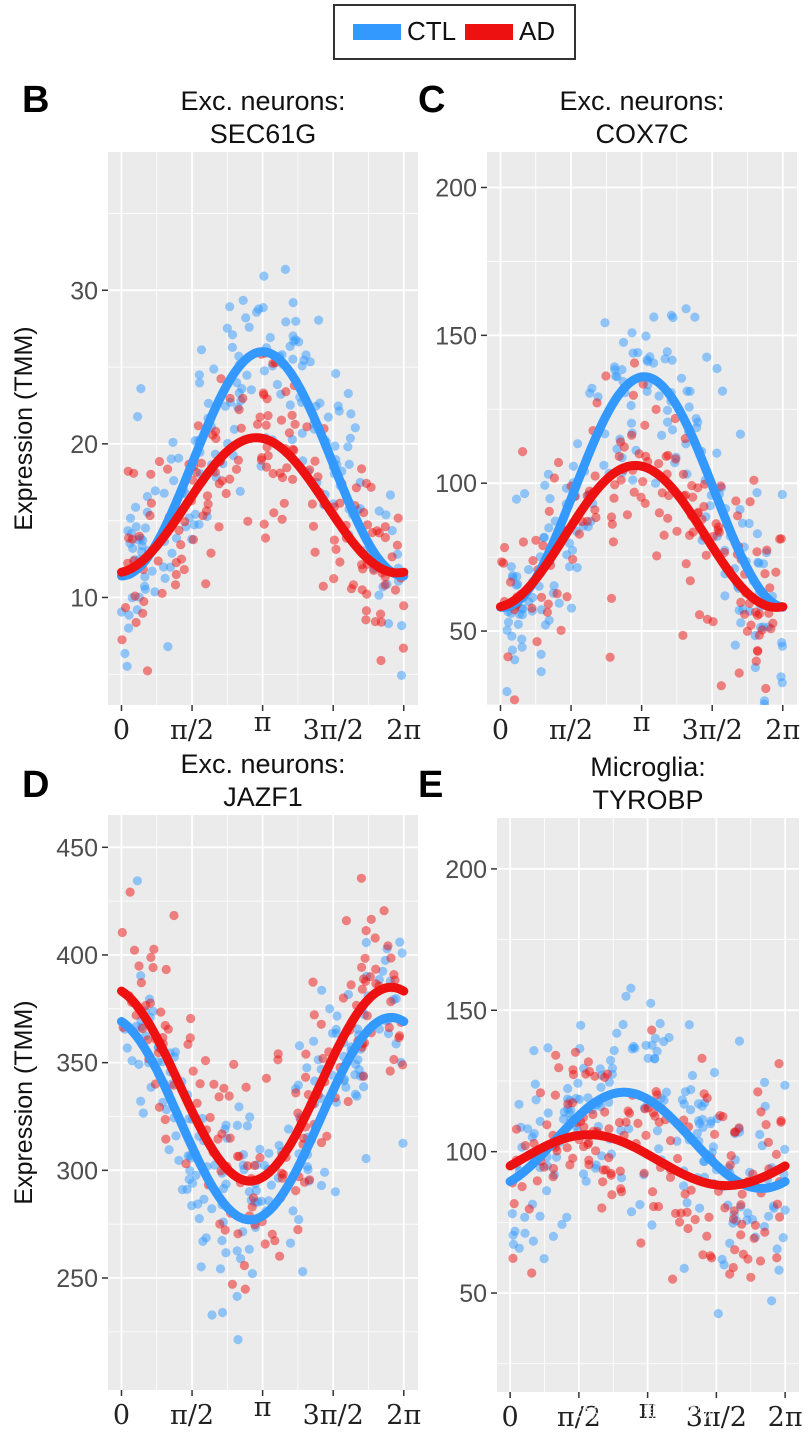  I want to click on x-tick-label: 3π/2, so click(333, 1415).